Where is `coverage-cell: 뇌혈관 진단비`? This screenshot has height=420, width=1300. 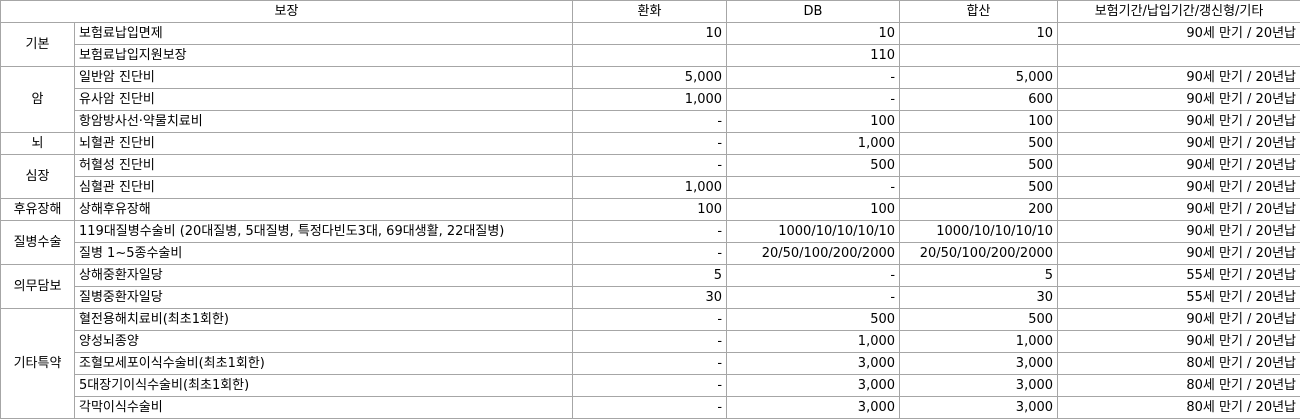
coverage-cell: 뇌혈관 진단비 is located at coordinates (323, 143).